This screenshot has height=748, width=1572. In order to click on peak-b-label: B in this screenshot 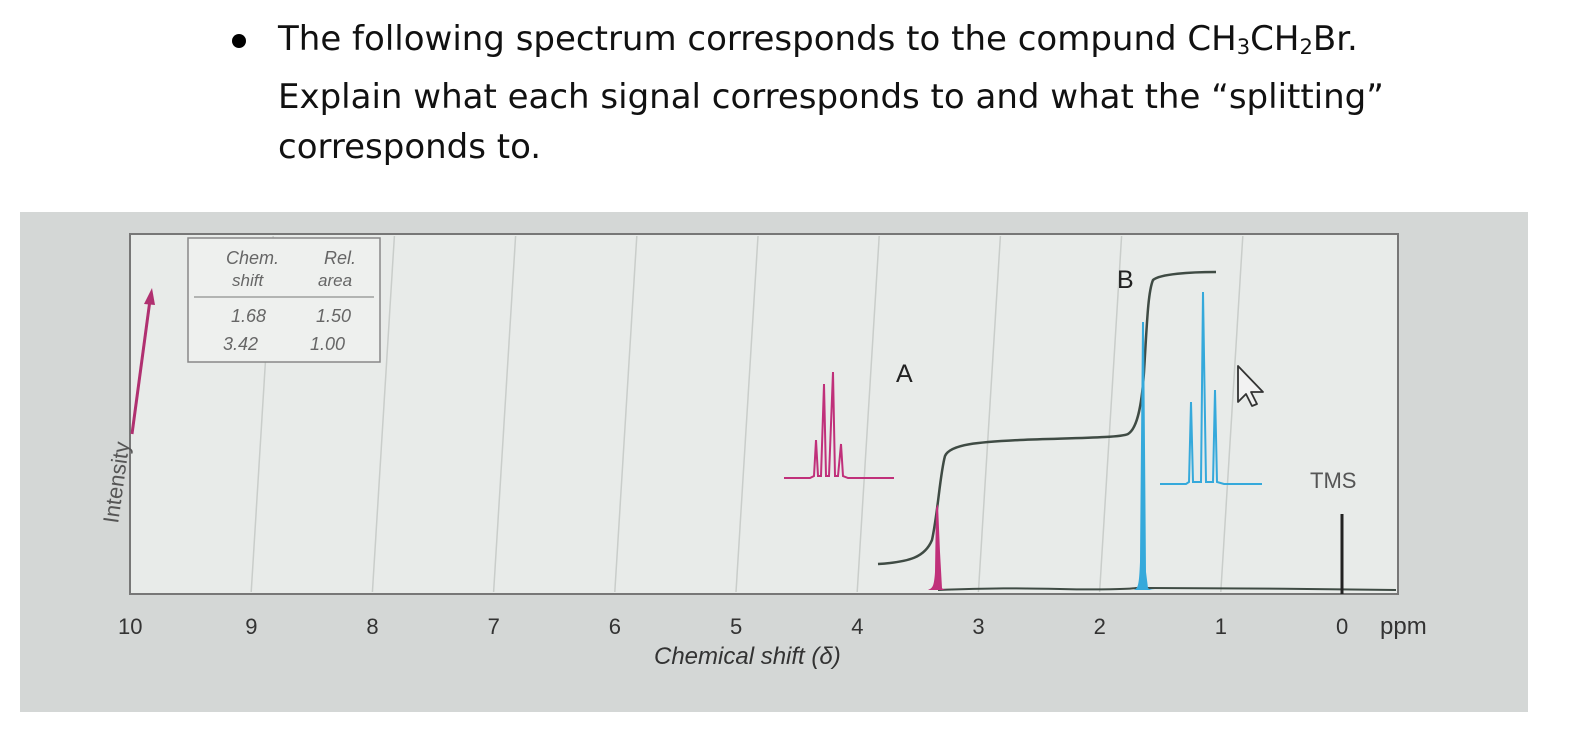, I will do `click(1125, 280)`.